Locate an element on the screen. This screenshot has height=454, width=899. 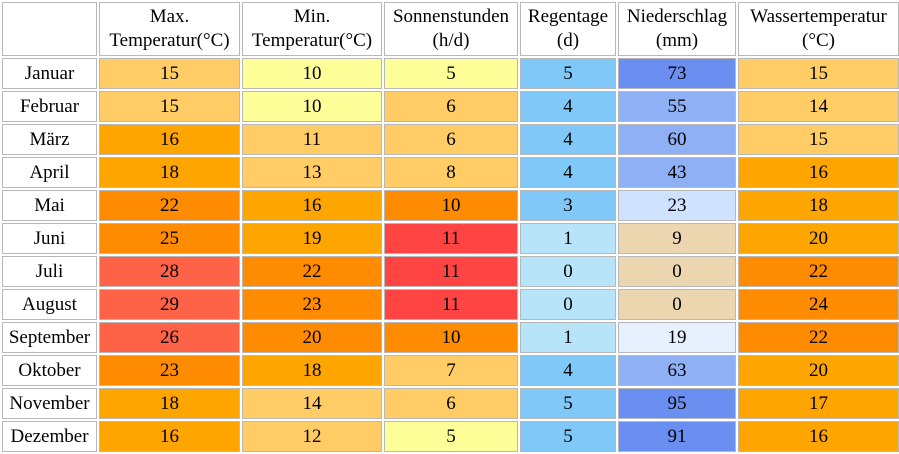
precipitation-cell: 19 is located at coordinates (677, 337).